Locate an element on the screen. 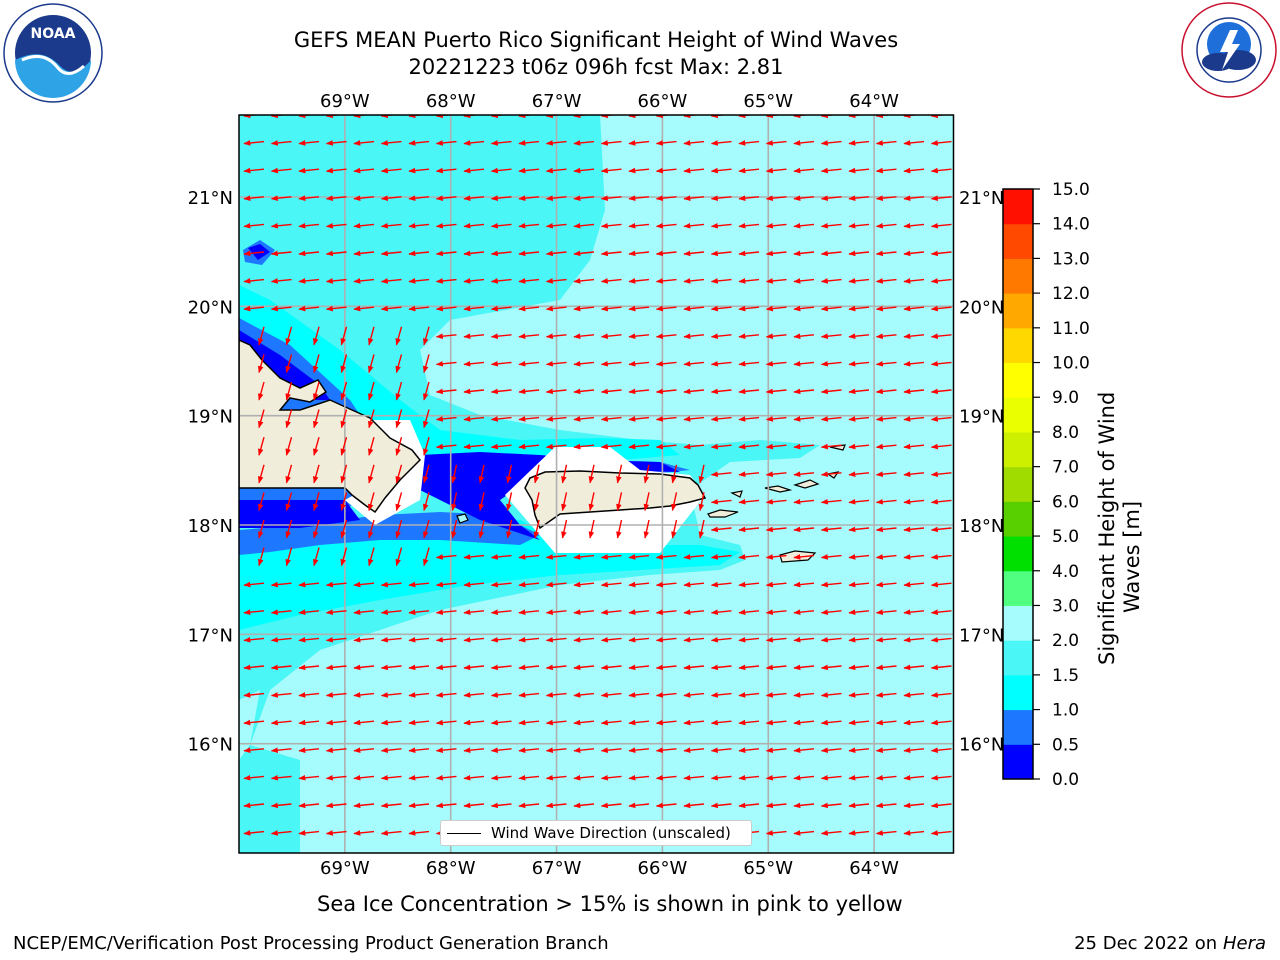 This screenshot has height=960, width=1280. footer-machine: Hera is located at coordinates (1244, 943).